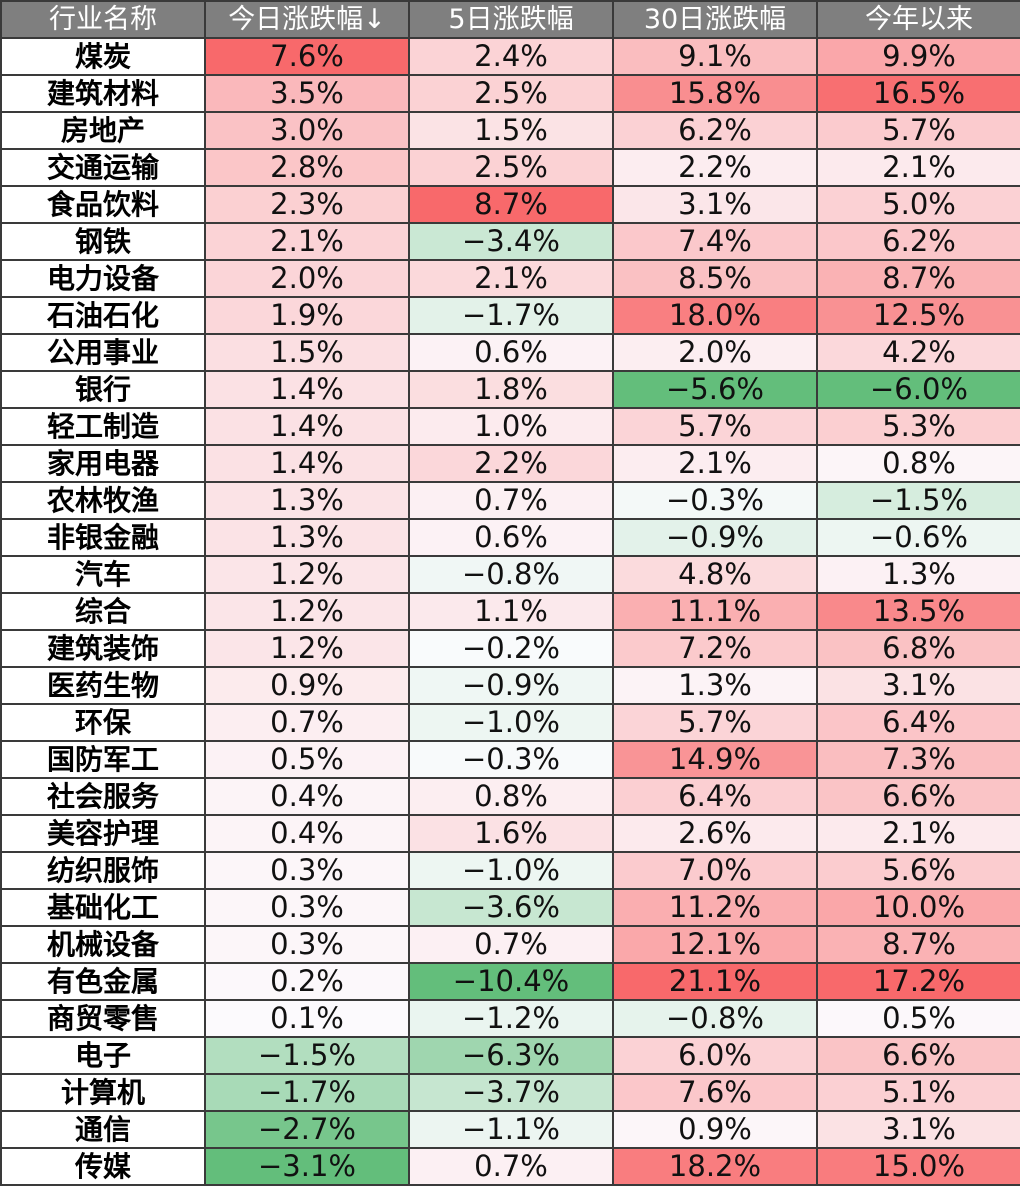 The image size is (1020, 1186). Describe the element at coordinates (510, 759) in the screenshot. I see `table-row: 国防军工 0.5% −0.3% 14.9% 7.3%` at that location.